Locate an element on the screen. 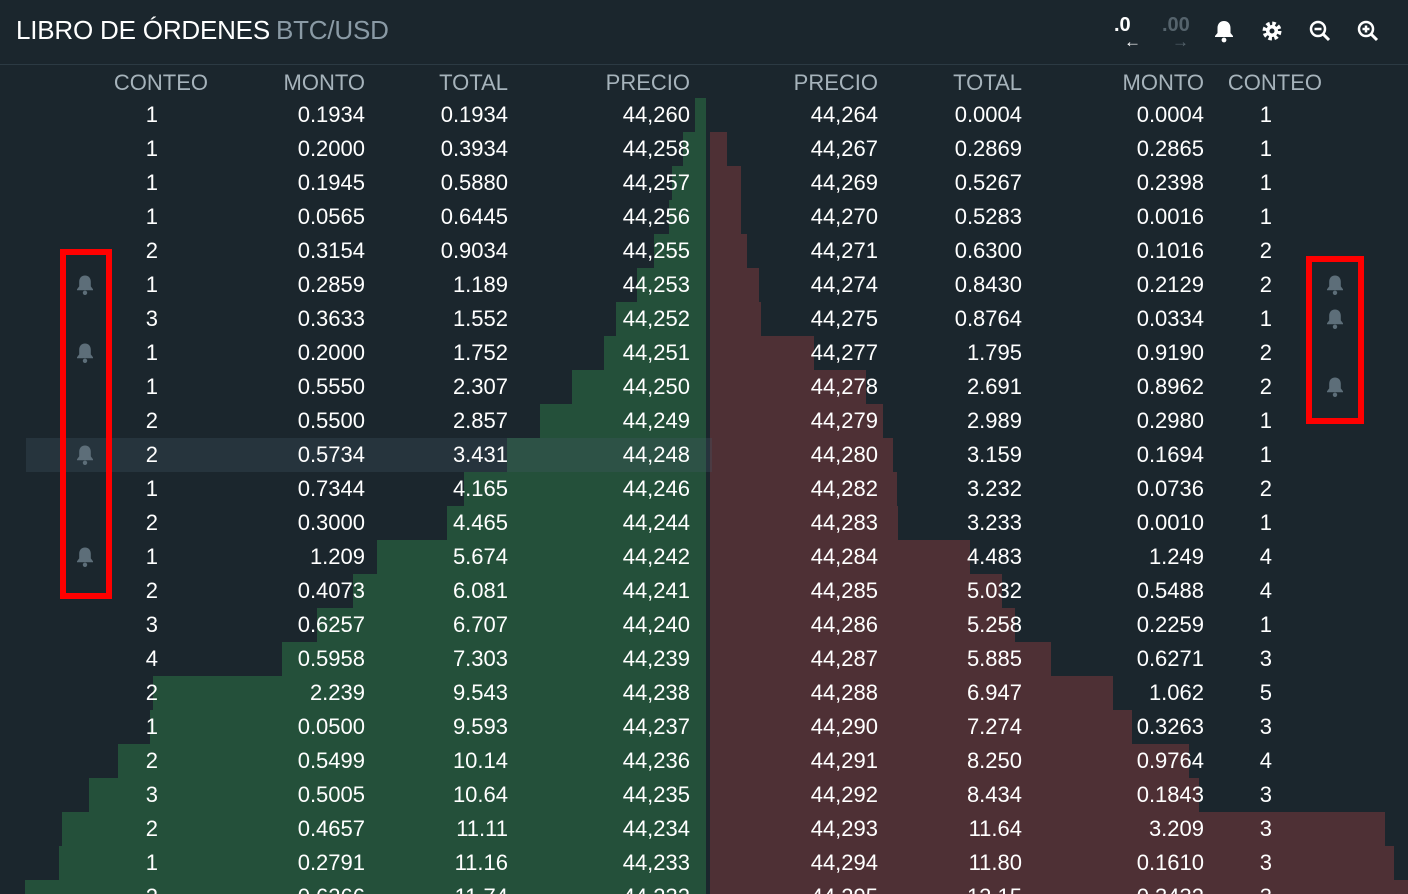 The image size is (1408, 894). bids-amount-header: MONTO is located at coordinates (324, 82).